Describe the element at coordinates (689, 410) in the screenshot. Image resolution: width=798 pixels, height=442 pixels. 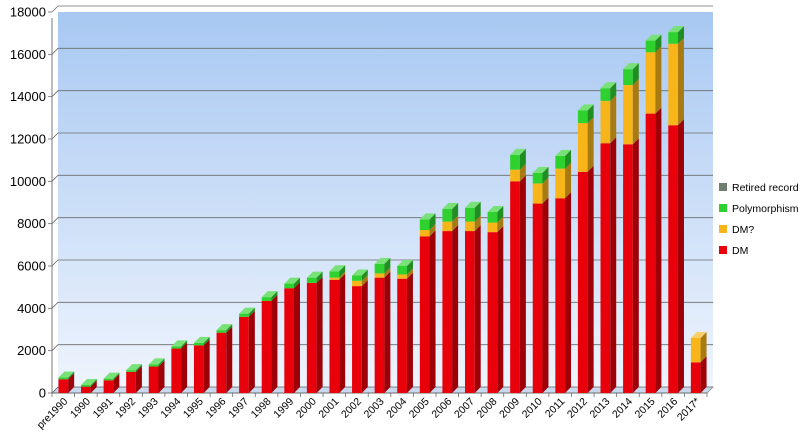
I see `x-tick-label: 2017*` at that location.